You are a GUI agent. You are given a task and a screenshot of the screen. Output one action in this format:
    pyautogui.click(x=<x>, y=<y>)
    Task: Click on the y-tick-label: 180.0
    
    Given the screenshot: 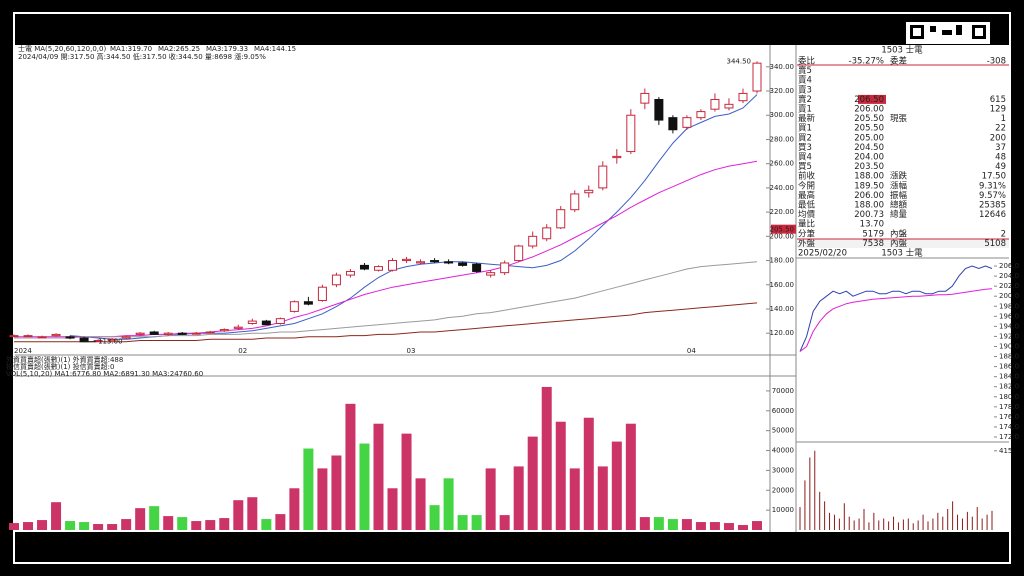 What is the action you would take?
    pyautogui.click(x=1009, y=397)
    